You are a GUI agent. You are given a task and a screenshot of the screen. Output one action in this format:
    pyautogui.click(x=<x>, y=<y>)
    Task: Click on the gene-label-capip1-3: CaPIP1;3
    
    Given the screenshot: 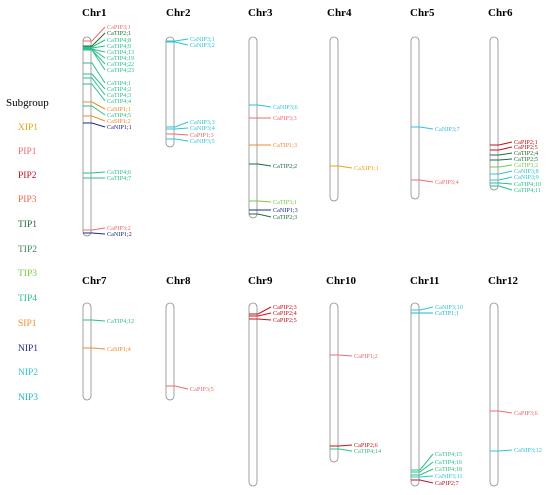 What is the action you would take?
    pyautogui.click(x=202, y=135)
    